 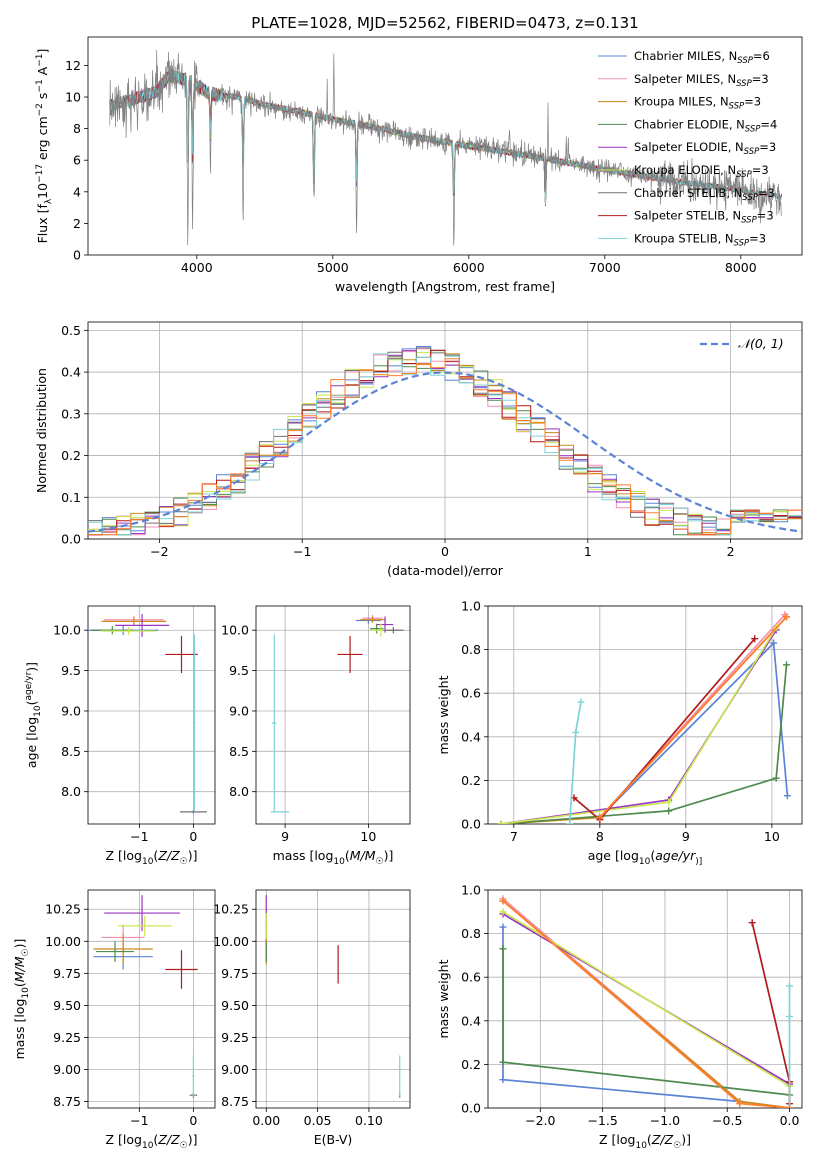 I want to click on x-tick-label: 4000, so click(x=197, y=267).